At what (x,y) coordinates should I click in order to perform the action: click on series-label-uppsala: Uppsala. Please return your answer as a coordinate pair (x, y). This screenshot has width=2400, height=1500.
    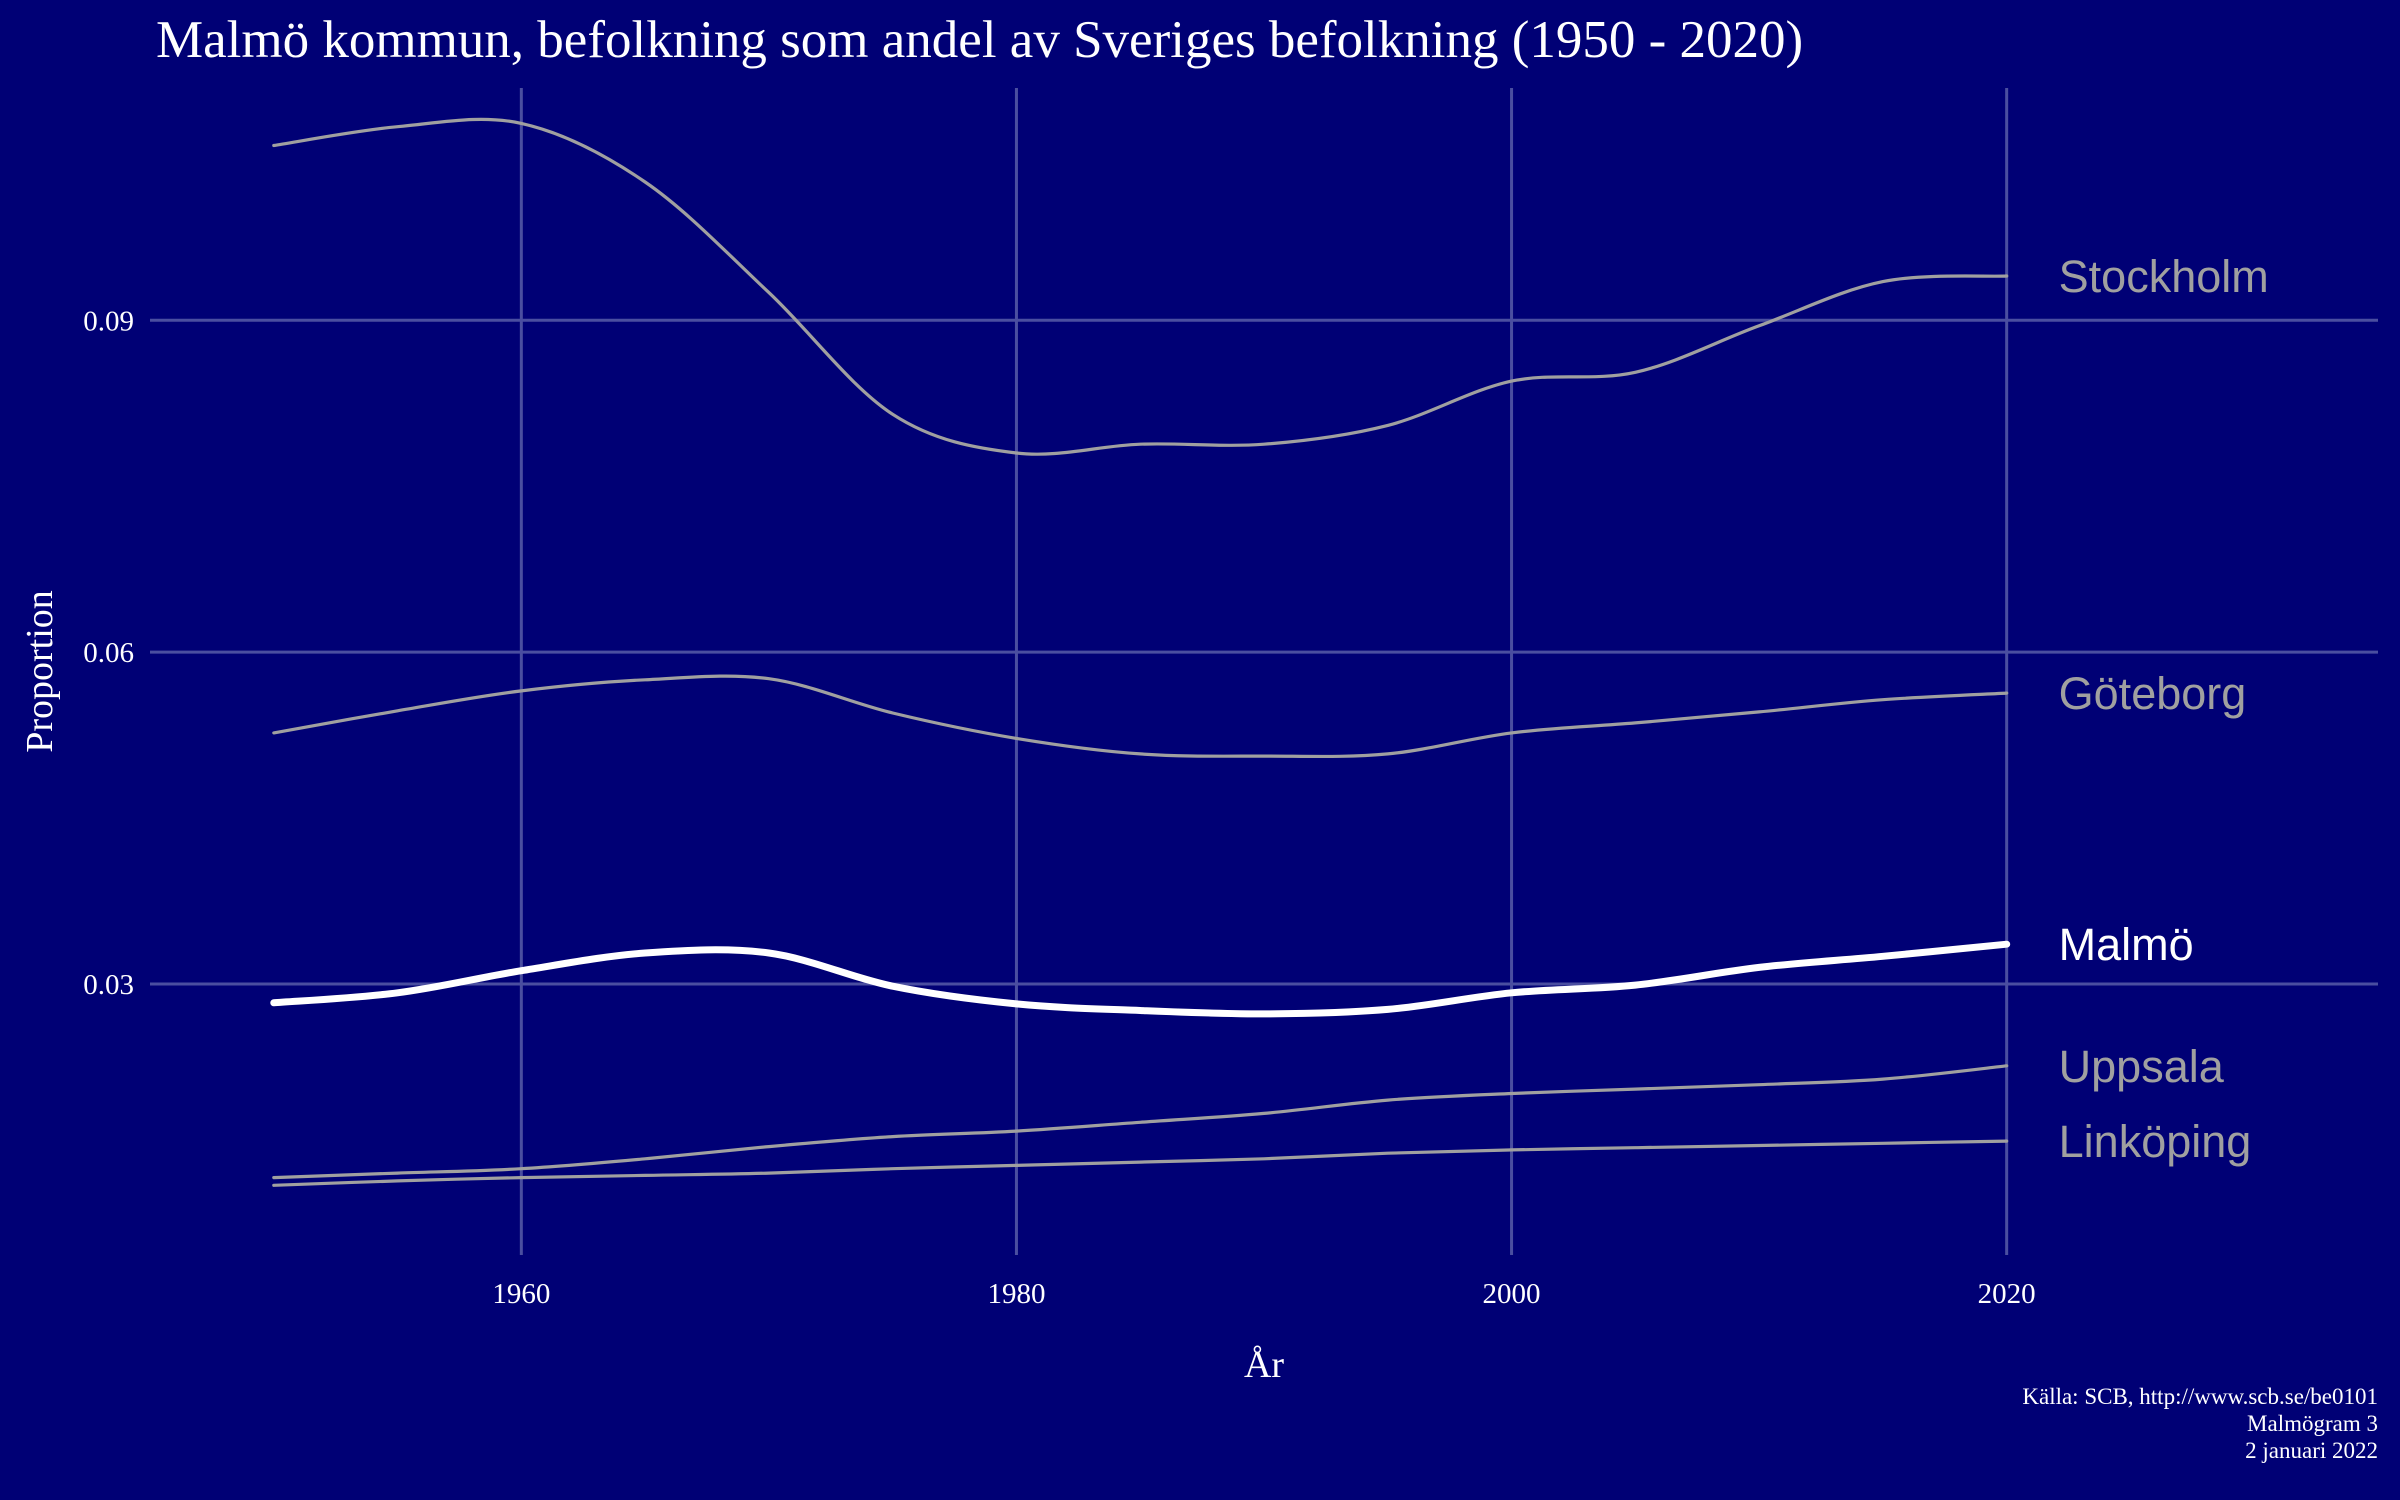
    Looking at the image, I should click on (2142, 1066).